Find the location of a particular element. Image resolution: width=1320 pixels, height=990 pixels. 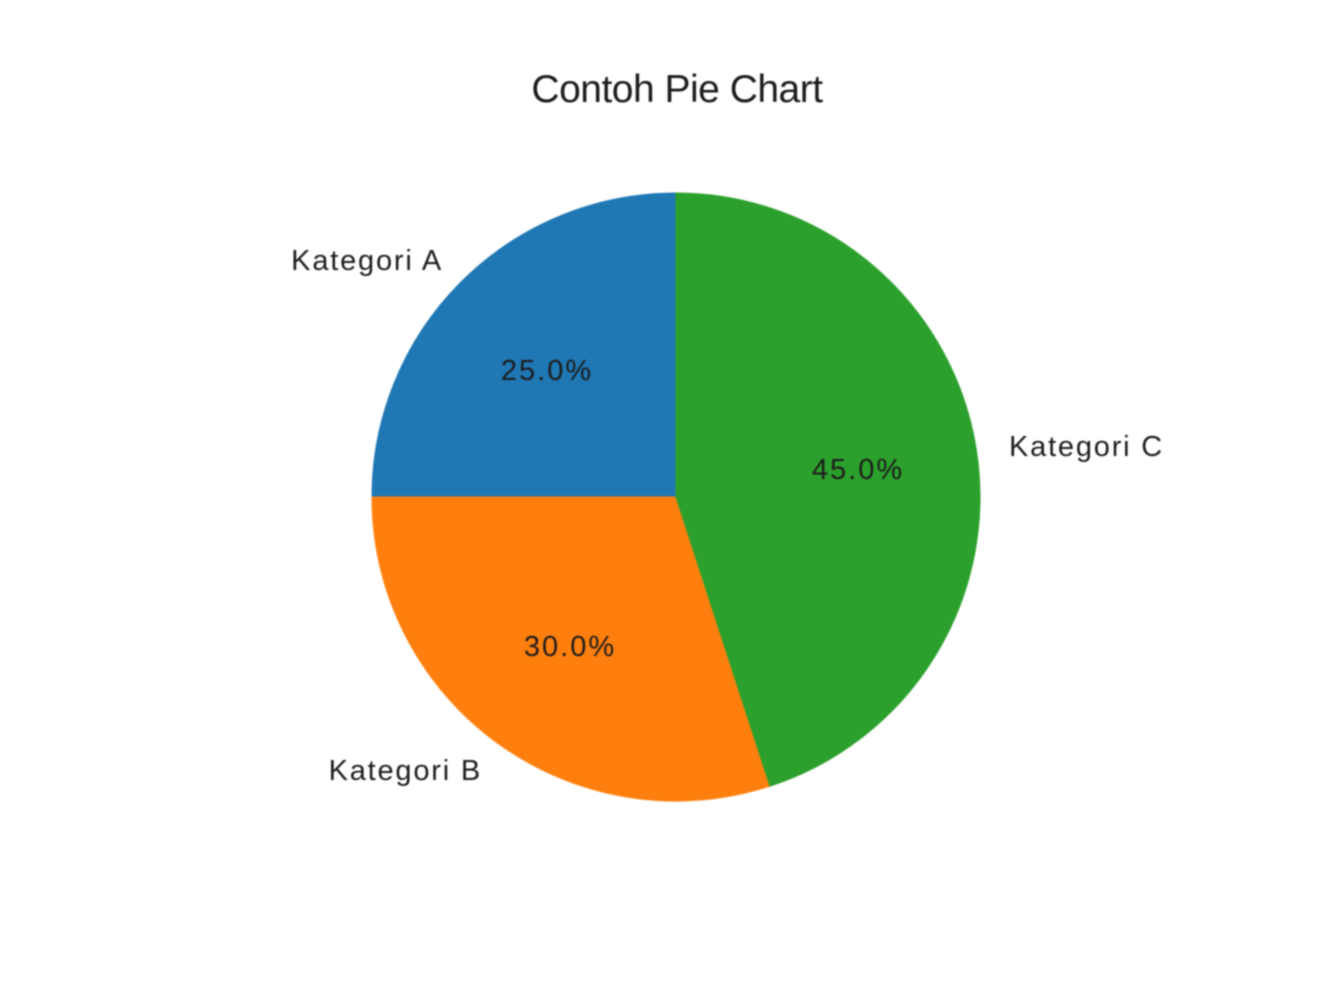

svg-text: Contoh Pie Chart is located at coordinates (677, 89).